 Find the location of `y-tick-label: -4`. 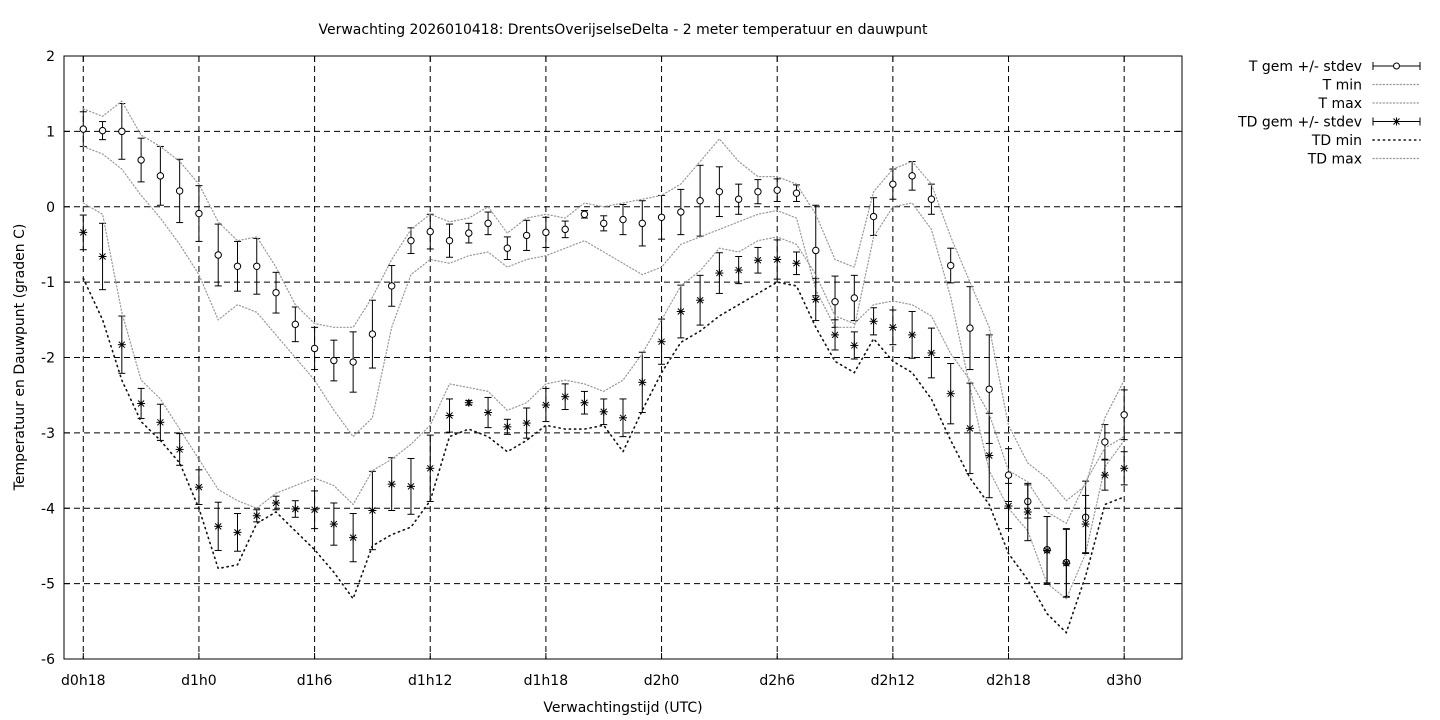

y-tick-label: -4 is located at coordinates (48, 509).